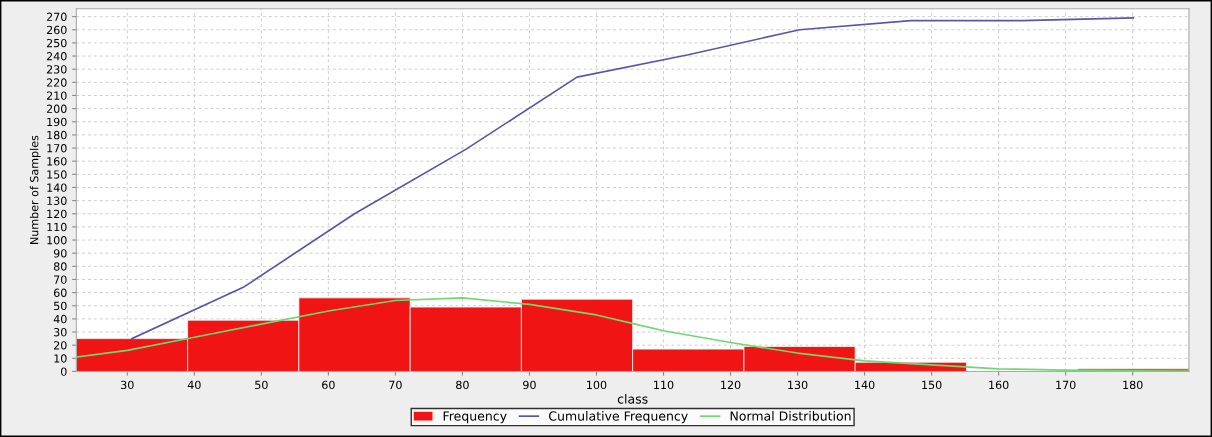 This screenshot has height=437, width=1212. I want to click on y-tick-label: 150, so click(57, 174).